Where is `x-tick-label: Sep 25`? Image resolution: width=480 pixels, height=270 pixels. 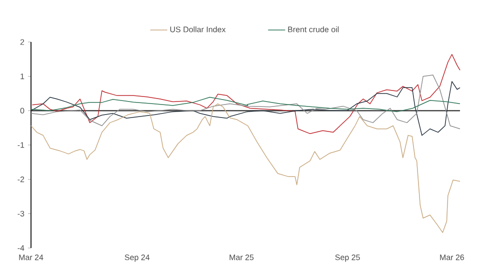 x-tick-label: Sep 25 is located at coordinates (347, 258).